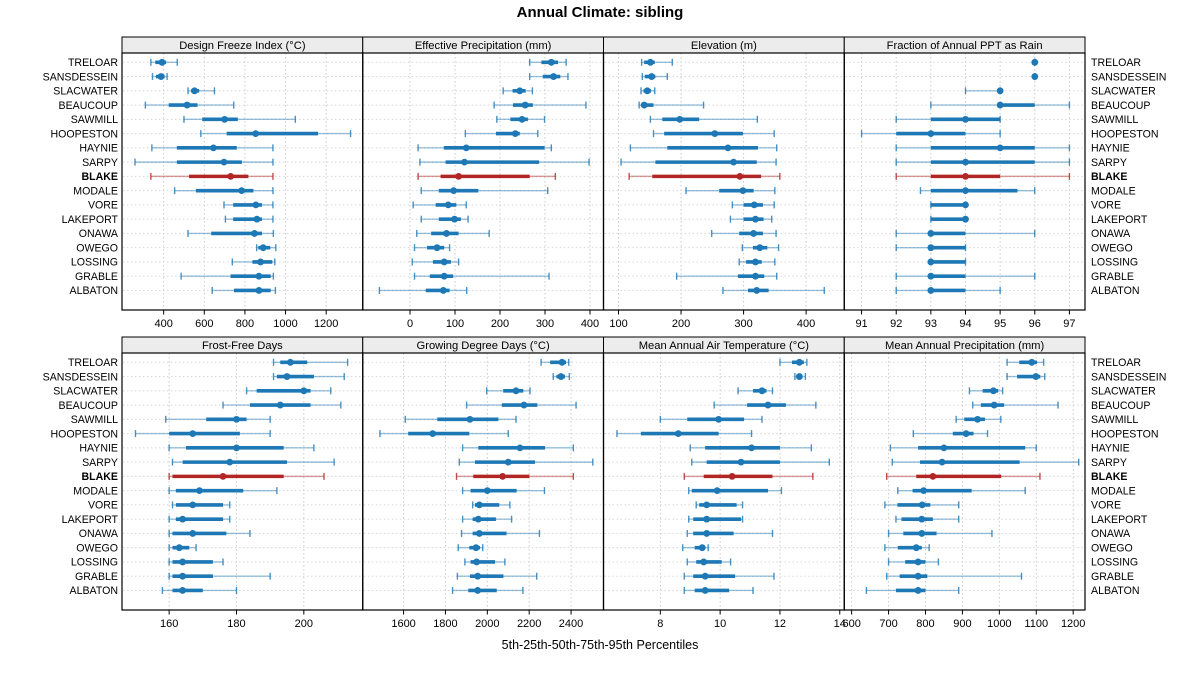 The width and height of the screenshot is (1200, 675). Describe the element at coordinates (103, 206) in the screenshot. I see `site-label-left-vore: VORE` at that location.